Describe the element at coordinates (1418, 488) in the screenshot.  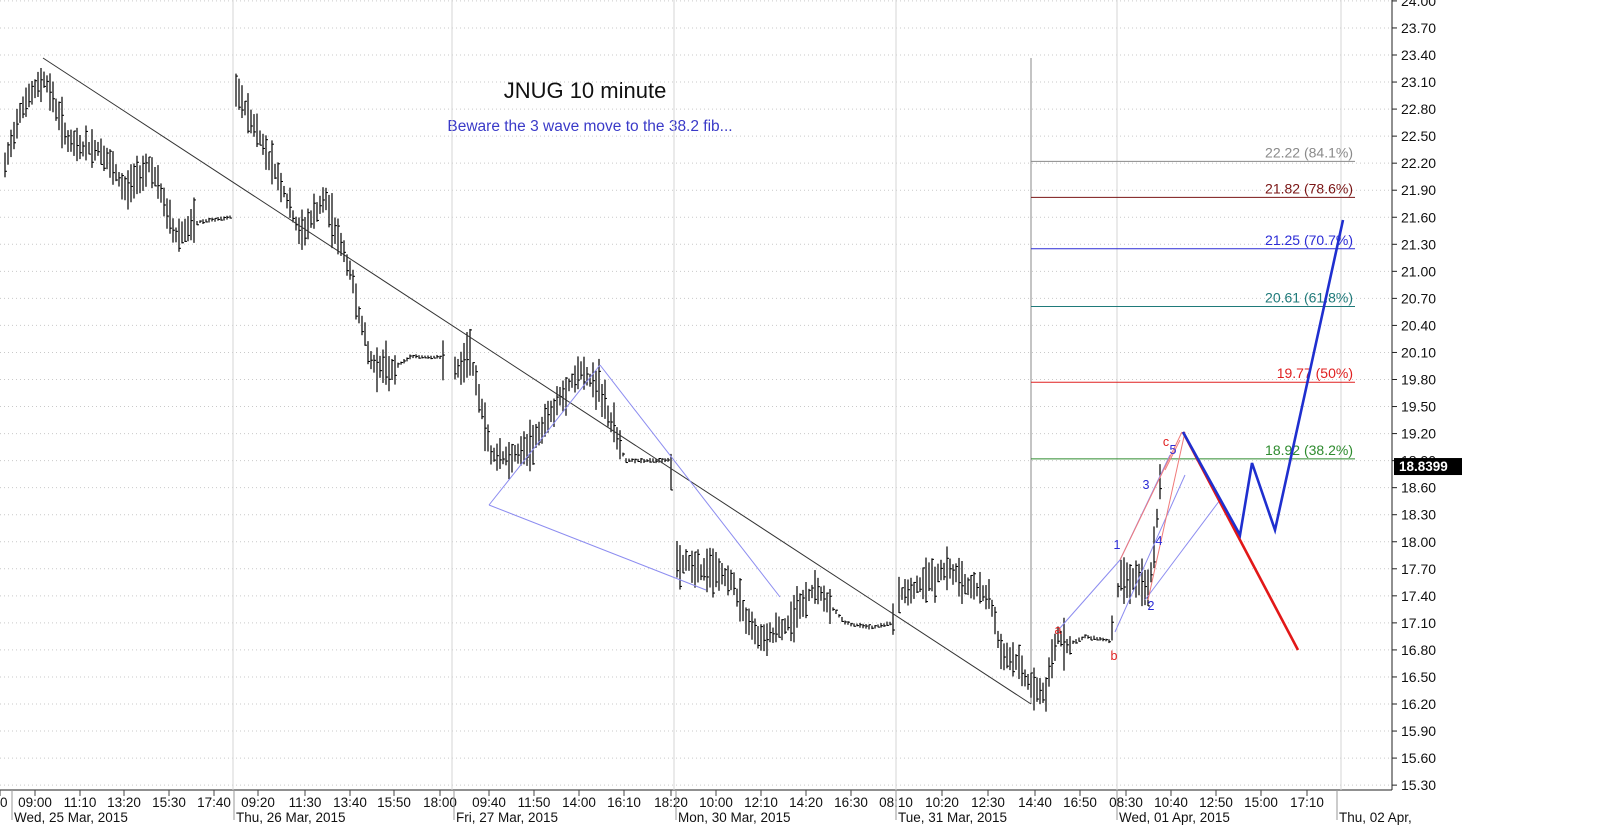
I see `y-tick-label: 18.60` at that location.